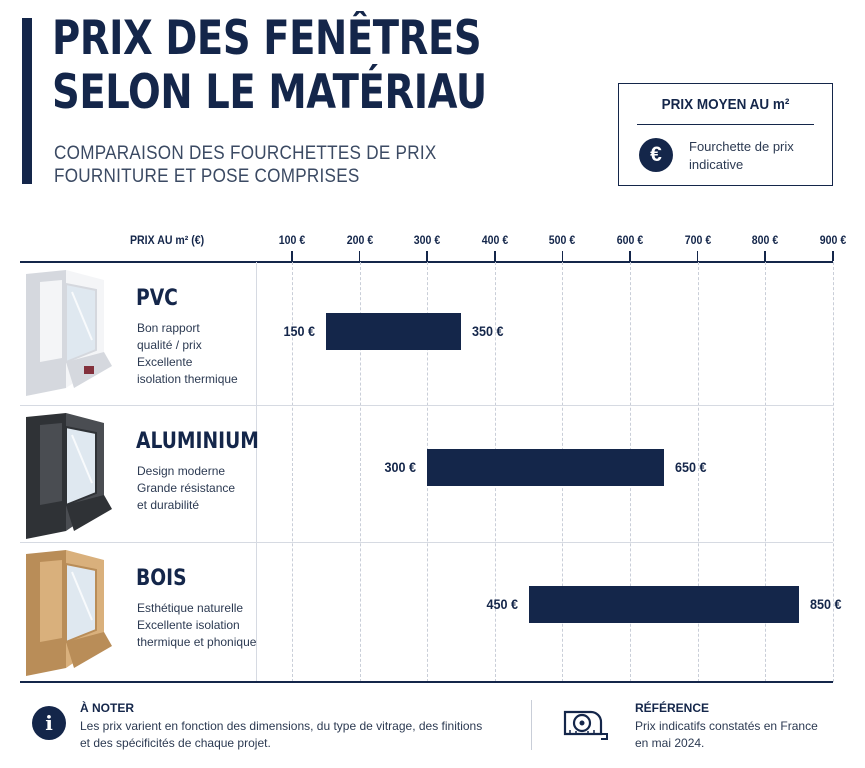 Image resolution: width=865 pixels, height=768 pixels. What do you see at coordinates (531, 725) in the screenshot?
I see `footer-divider` at bounding box center [531, 725].